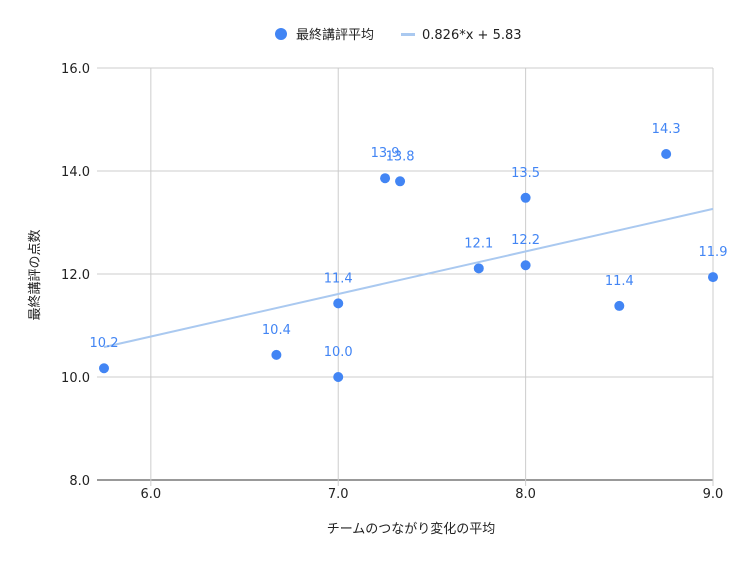 The image size is (750, 564). What do you see at coordinates (472, 35) in the screenshot?
I see `legend-trendline-label: 0.826*x + 5.83` at bounding box center [472, 35].